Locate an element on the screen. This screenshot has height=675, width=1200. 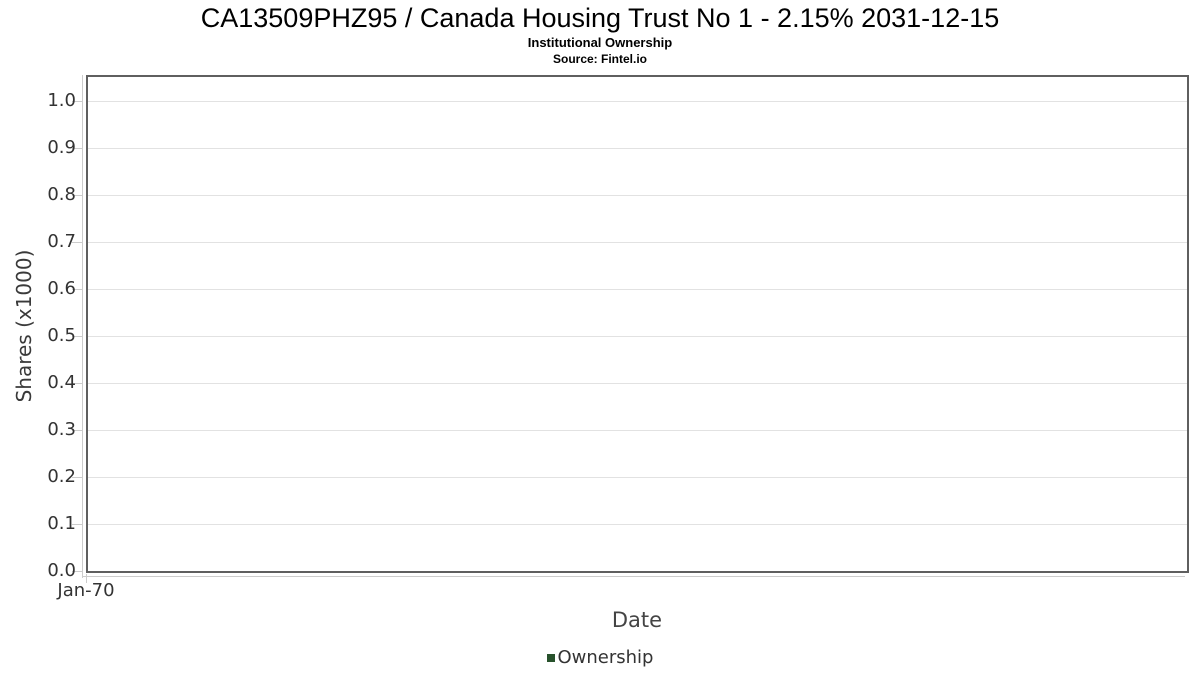
x-axis-line is located at coordinates (633, 576).